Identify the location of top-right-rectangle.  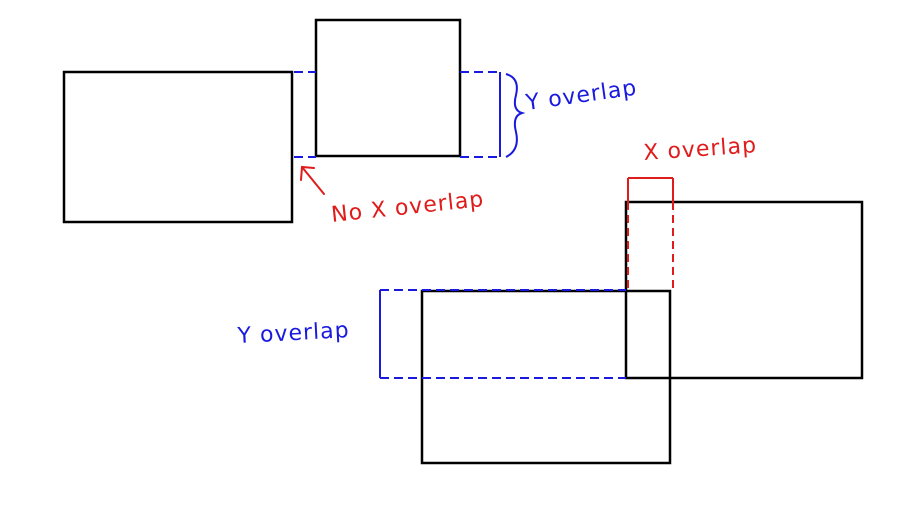
(388, 88).